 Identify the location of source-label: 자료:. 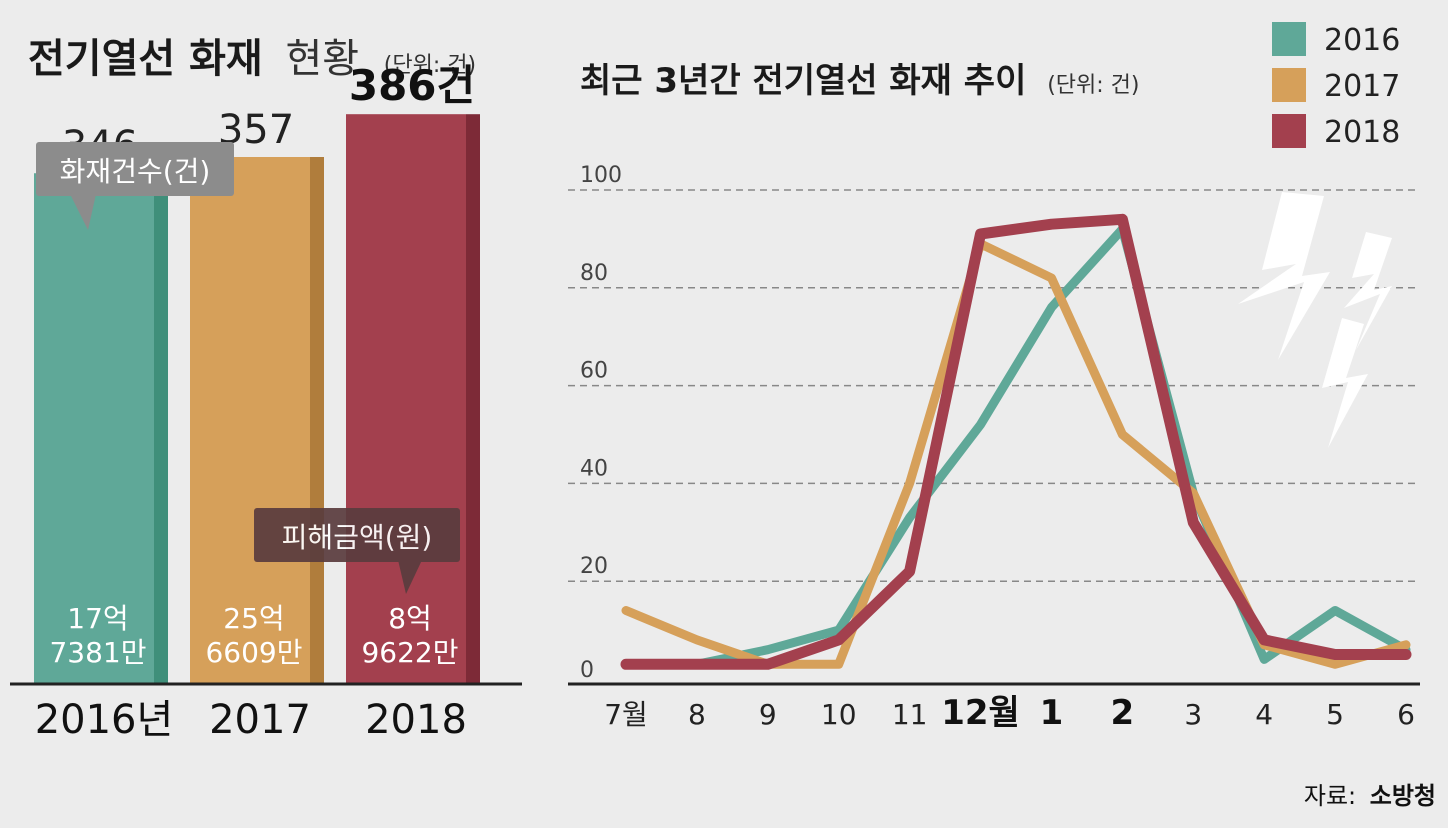
(1330, 796).